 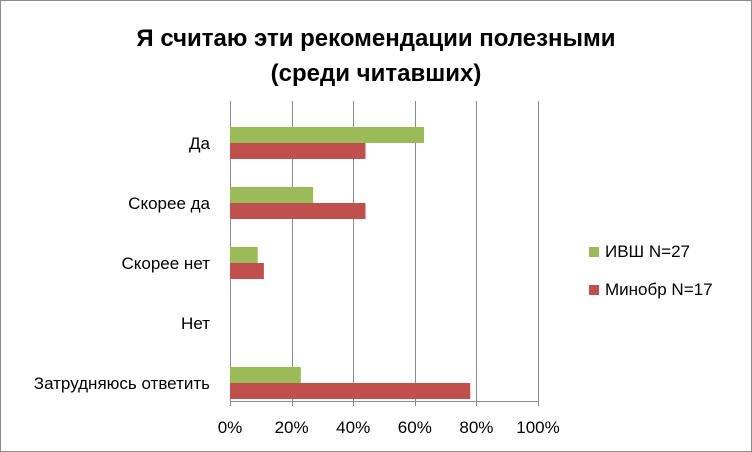 I want to click on x-tick-label: 0%, so click(x=230, y=427).